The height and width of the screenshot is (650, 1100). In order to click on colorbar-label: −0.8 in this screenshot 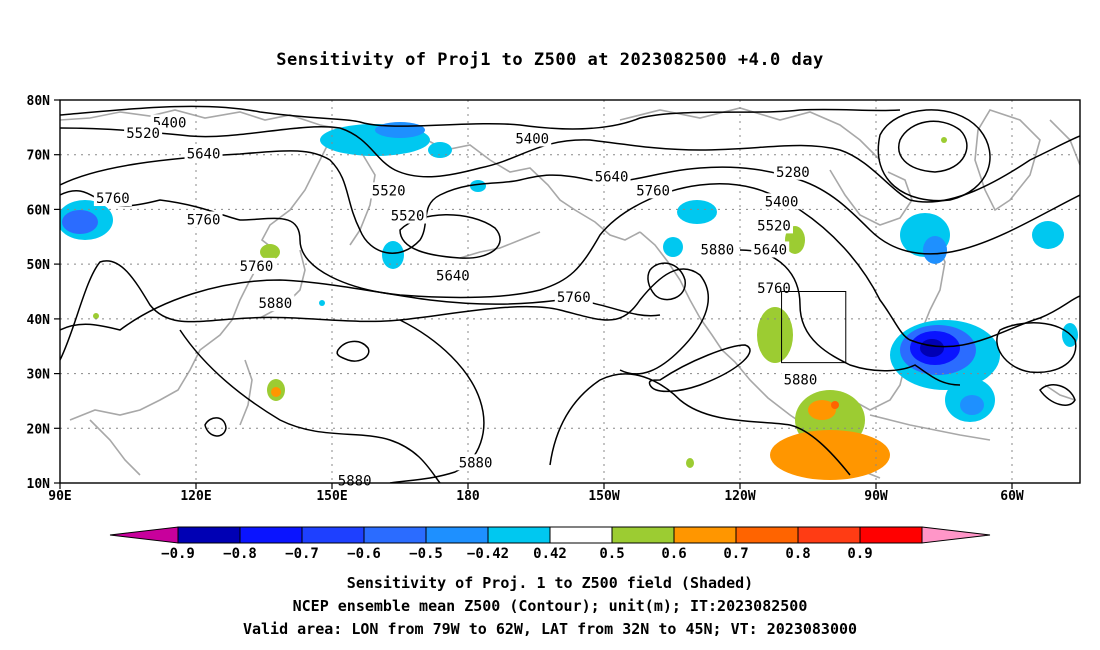, I will do `click(240, 554)`.